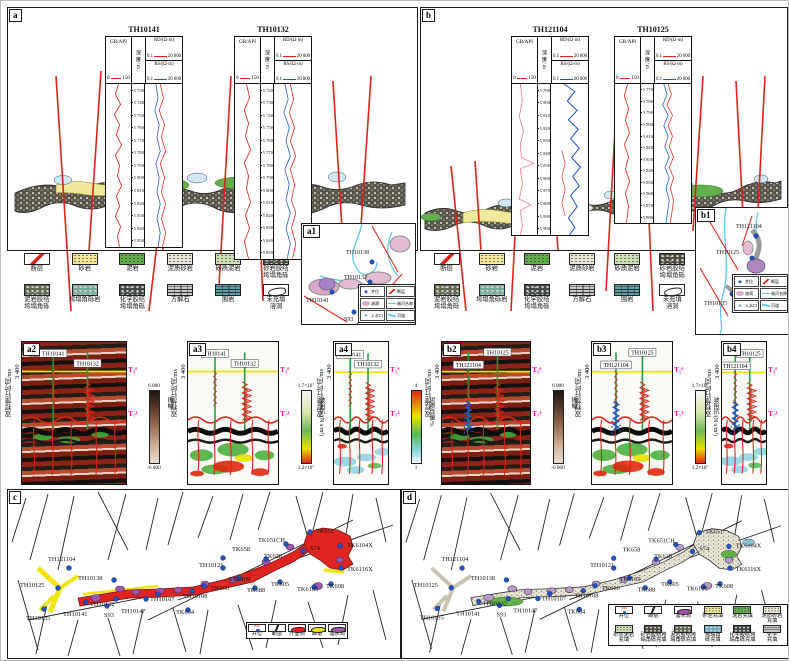 This screenshot has width=789, height=661. I want to click on faults, so click(726, 266).